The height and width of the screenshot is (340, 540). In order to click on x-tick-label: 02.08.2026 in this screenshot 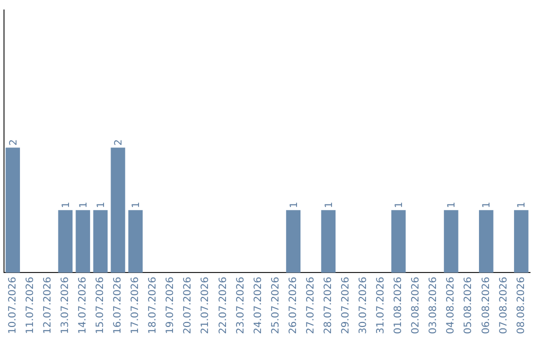, I will do `click(416, 305)`.